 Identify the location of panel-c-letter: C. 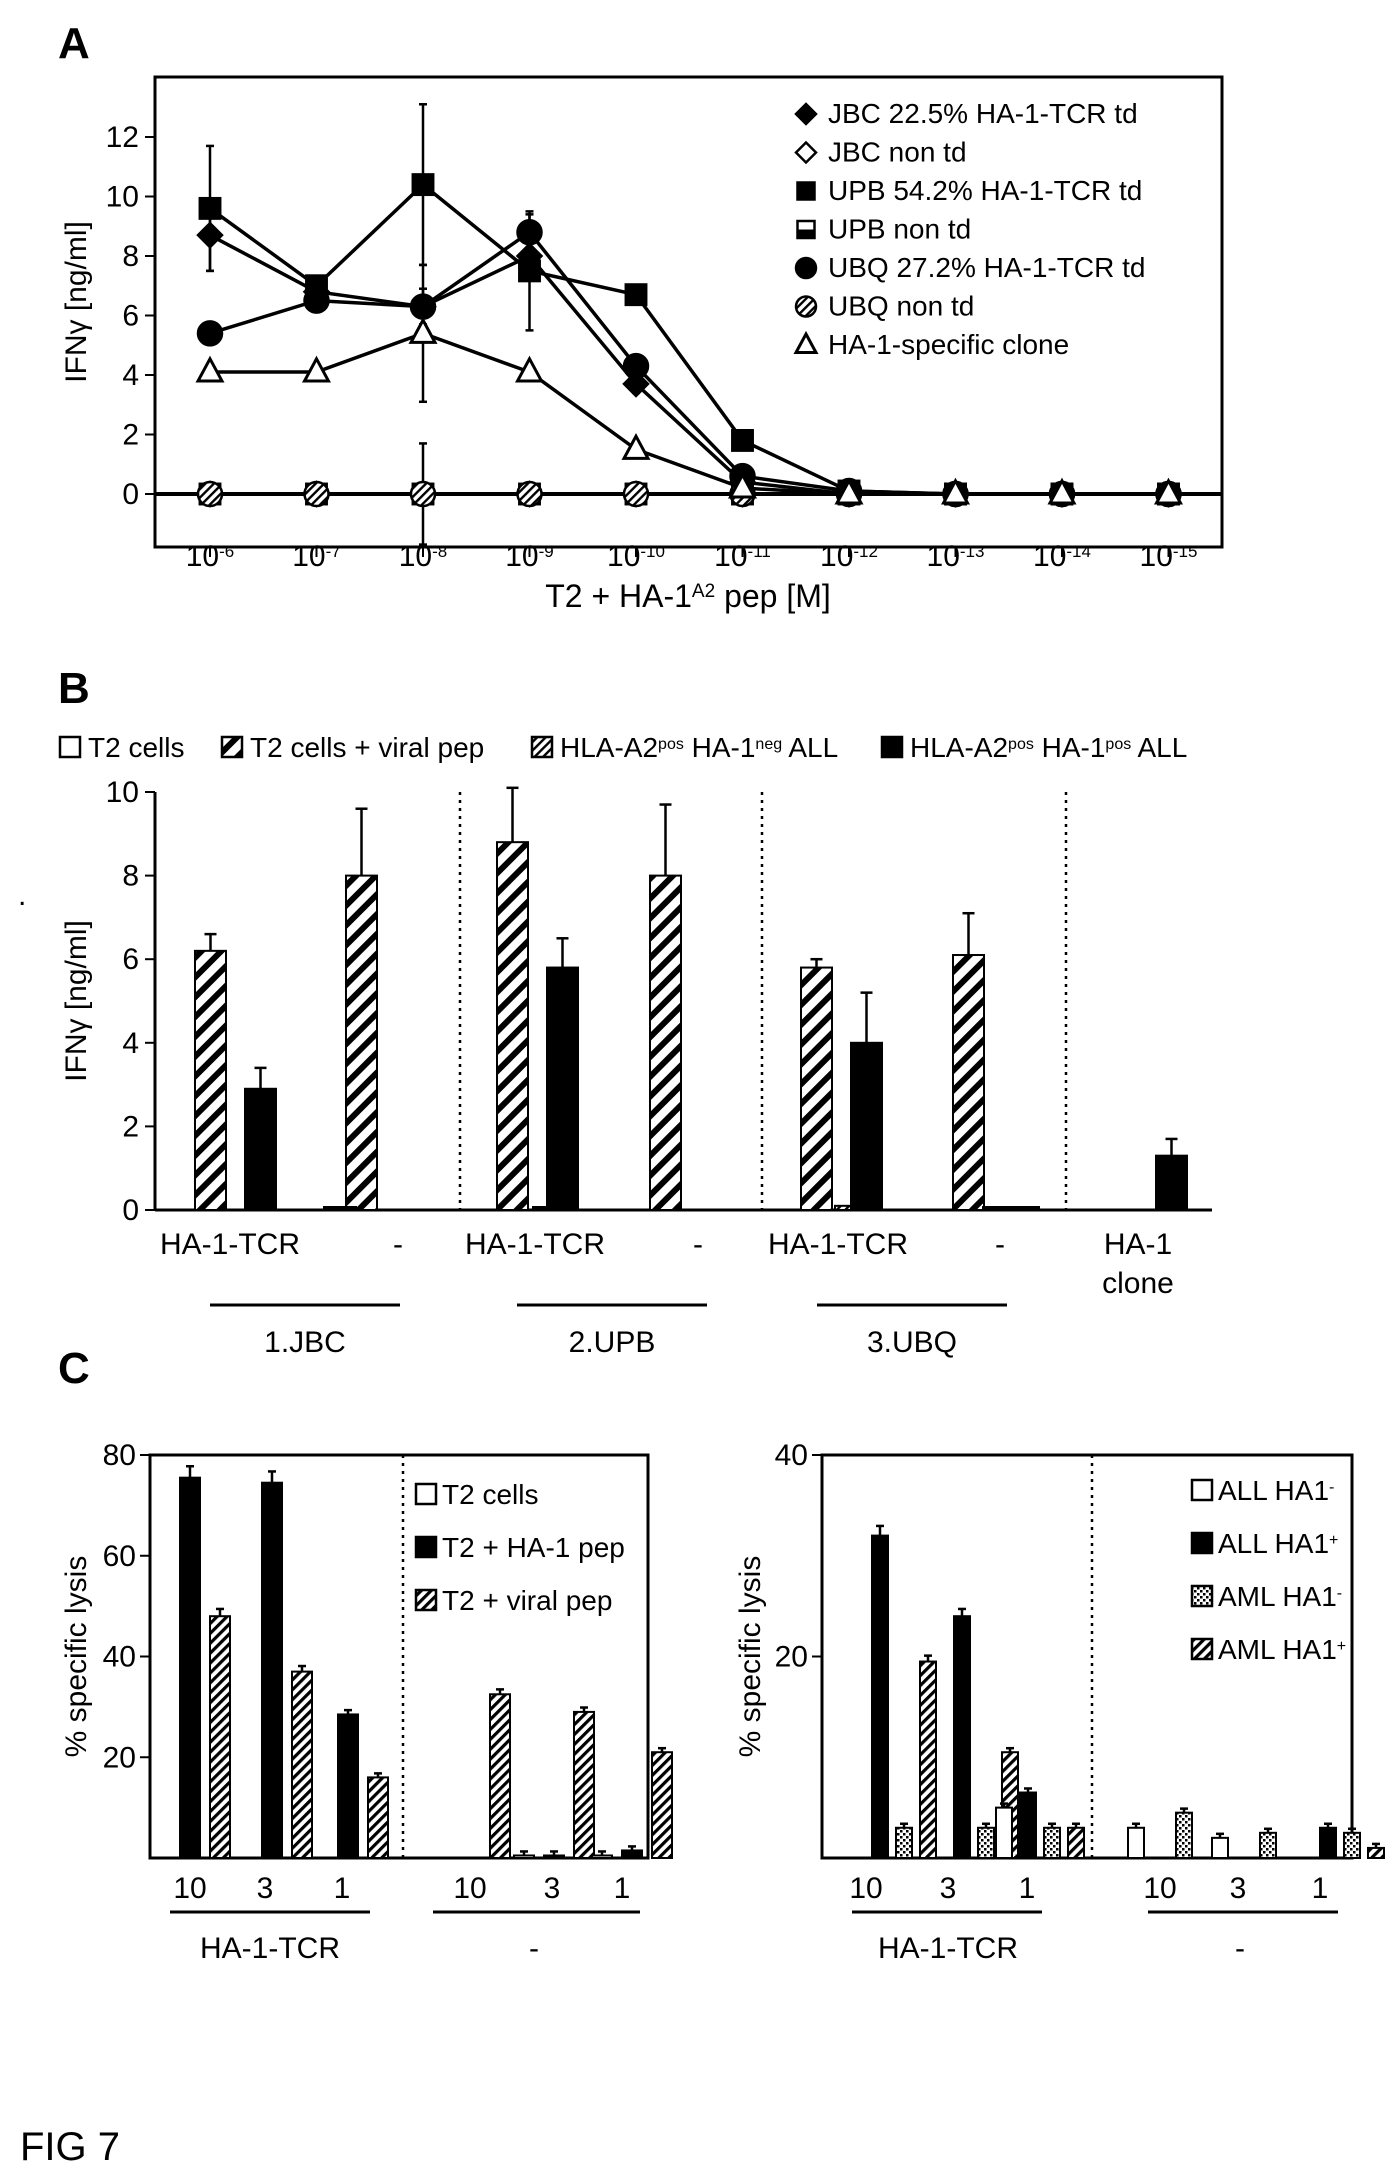
(74, 1368).